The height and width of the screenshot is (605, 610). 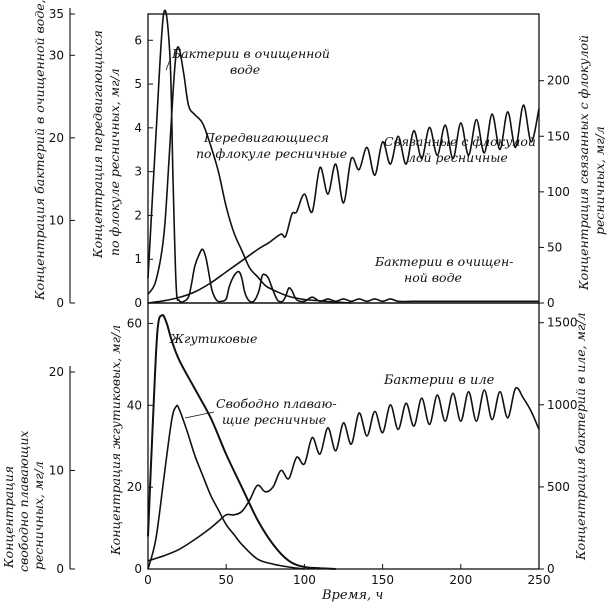 What do you see at coordinates (56, 138) in the screenshot?
I see `tick-label-yB: 20` at bounding box center [56, 138].